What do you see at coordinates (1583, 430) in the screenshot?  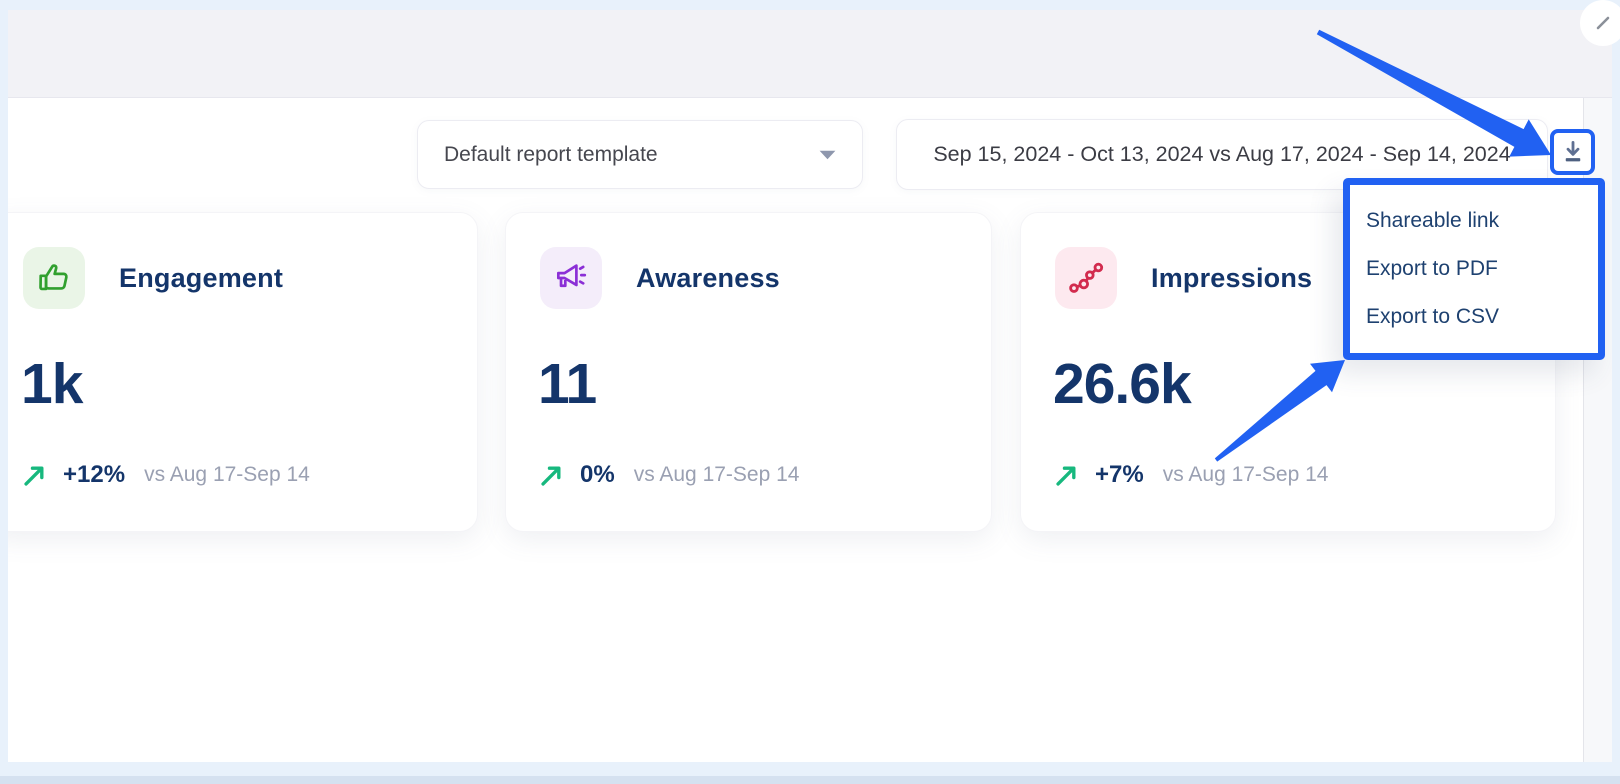 I see `content-right-divider` at bounding box center [1583, 430].